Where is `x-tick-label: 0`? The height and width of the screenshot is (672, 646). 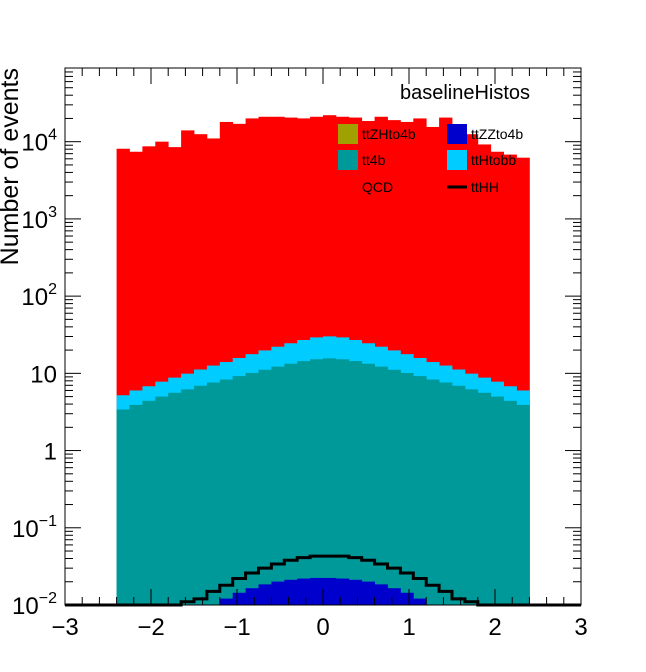 x-tick-label: 0 is located at coordinates (322, 627).